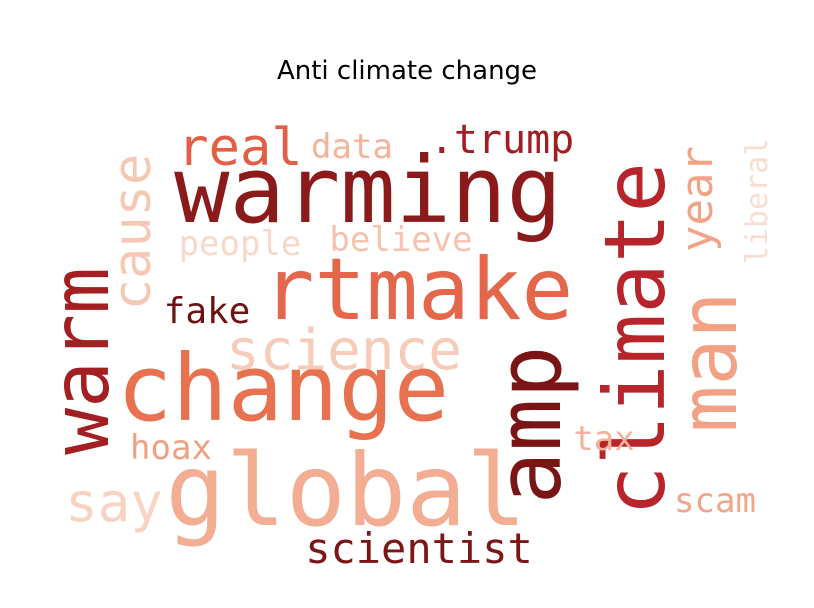 This screenshot has width=814, height=608. What do you see at coordinates (133, 232) in the screenshot?
I see `word-cause: cause` at bounding box center [133, 232].